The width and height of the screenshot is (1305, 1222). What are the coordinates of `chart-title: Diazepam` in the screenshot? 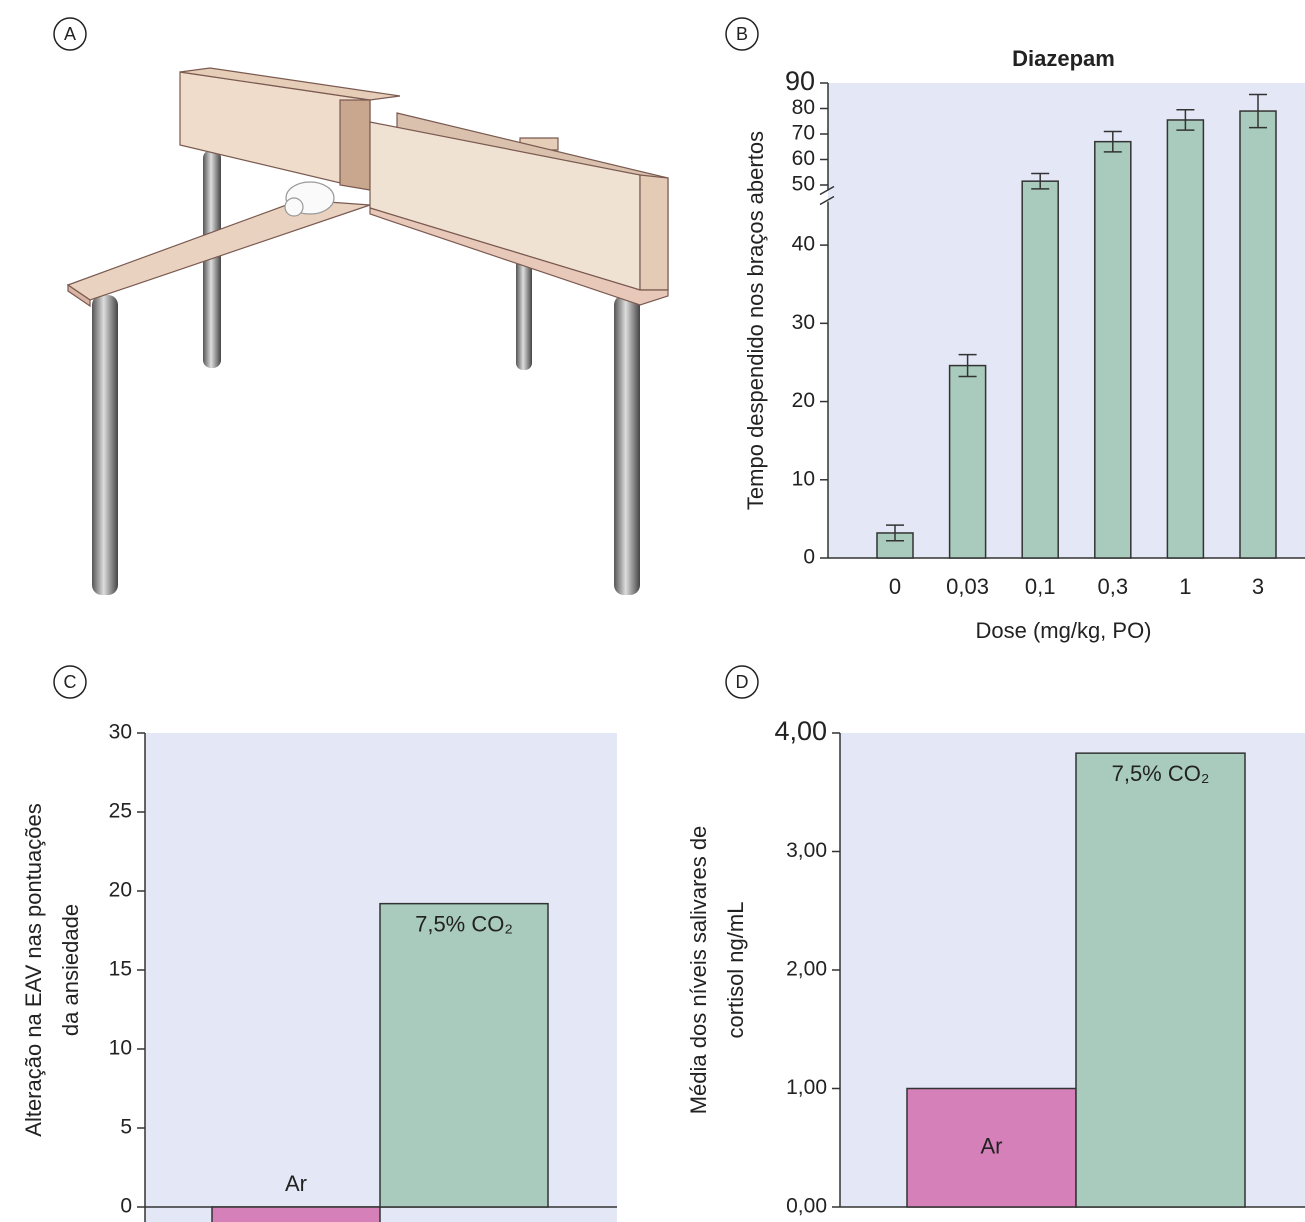 It's located at (1063, 58).